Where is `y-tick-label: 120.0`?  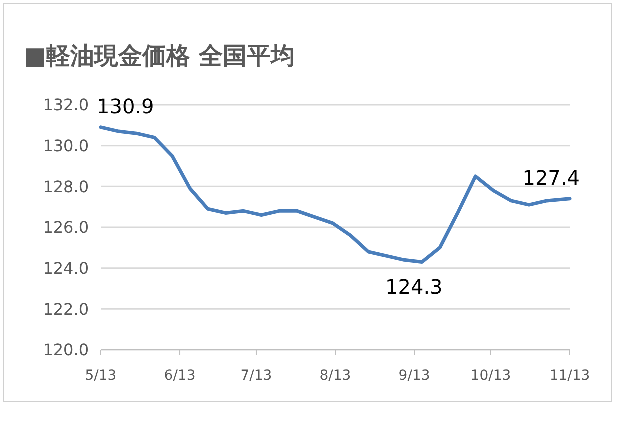 y-tick-label: 120.0 is located at coordinates (66, 350).